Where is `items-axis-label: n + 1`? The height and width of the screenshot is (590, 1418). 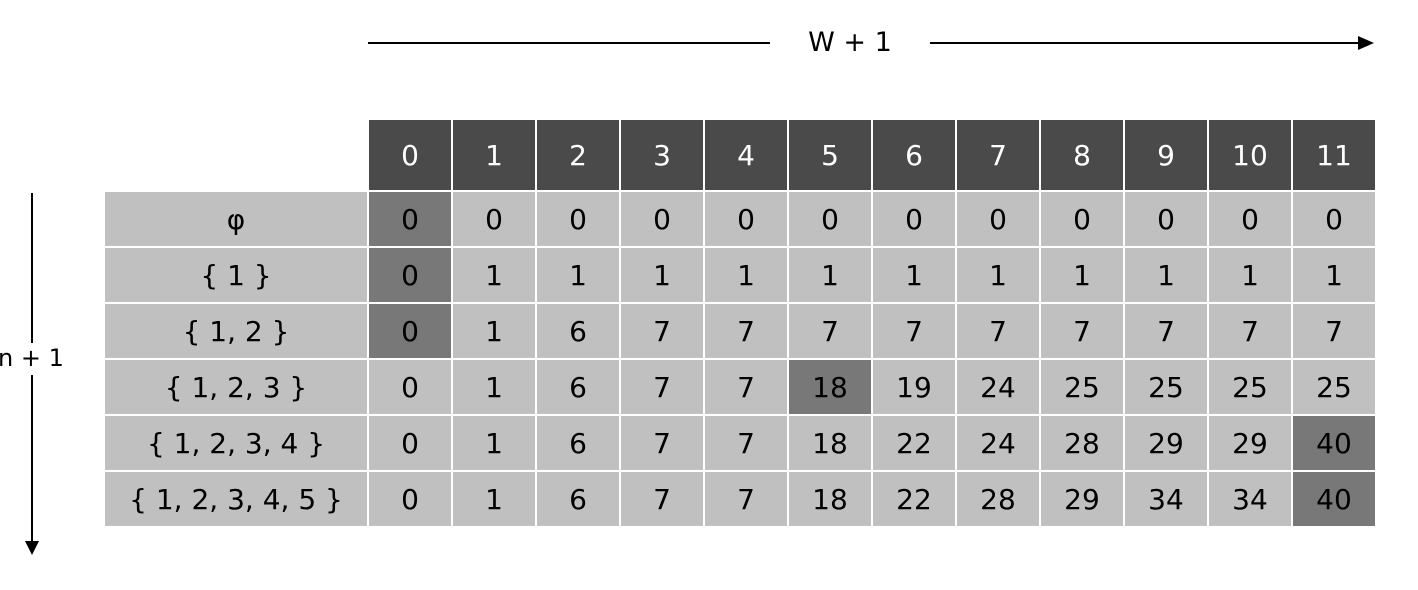
items-axis-label: n + 1 is located at coordinates (32, 358).